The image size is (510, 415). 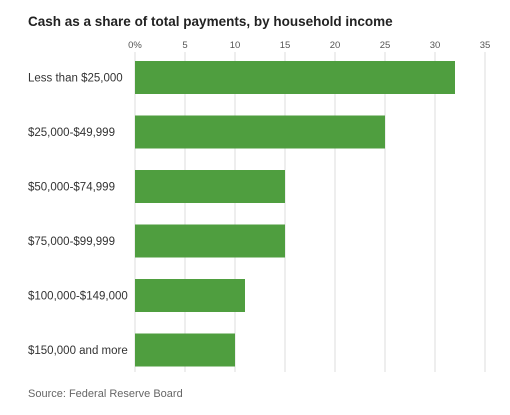 What do you see at coordinates (75, 79) in the screenshot?
I see `category-label: Less than $25,000` at bounding box center [75, 79].